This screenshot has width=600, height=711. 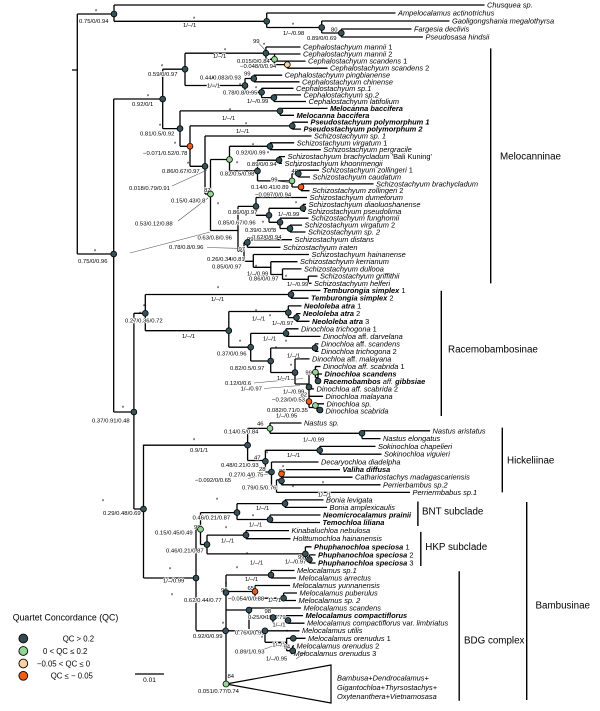 I want to click on svg-text: Cephalostachyum scandens 2, so click(x=379, y=68).